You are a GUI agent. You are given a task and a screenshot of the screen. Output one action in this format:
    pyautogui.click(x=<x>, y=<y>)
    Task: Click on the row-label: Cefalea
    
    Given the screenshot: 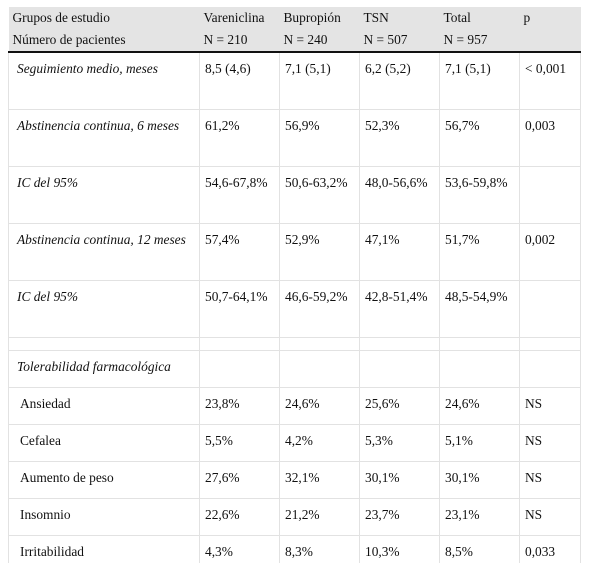 What is the action you would take?
    pyautogui.click(x=104, y=443)
    